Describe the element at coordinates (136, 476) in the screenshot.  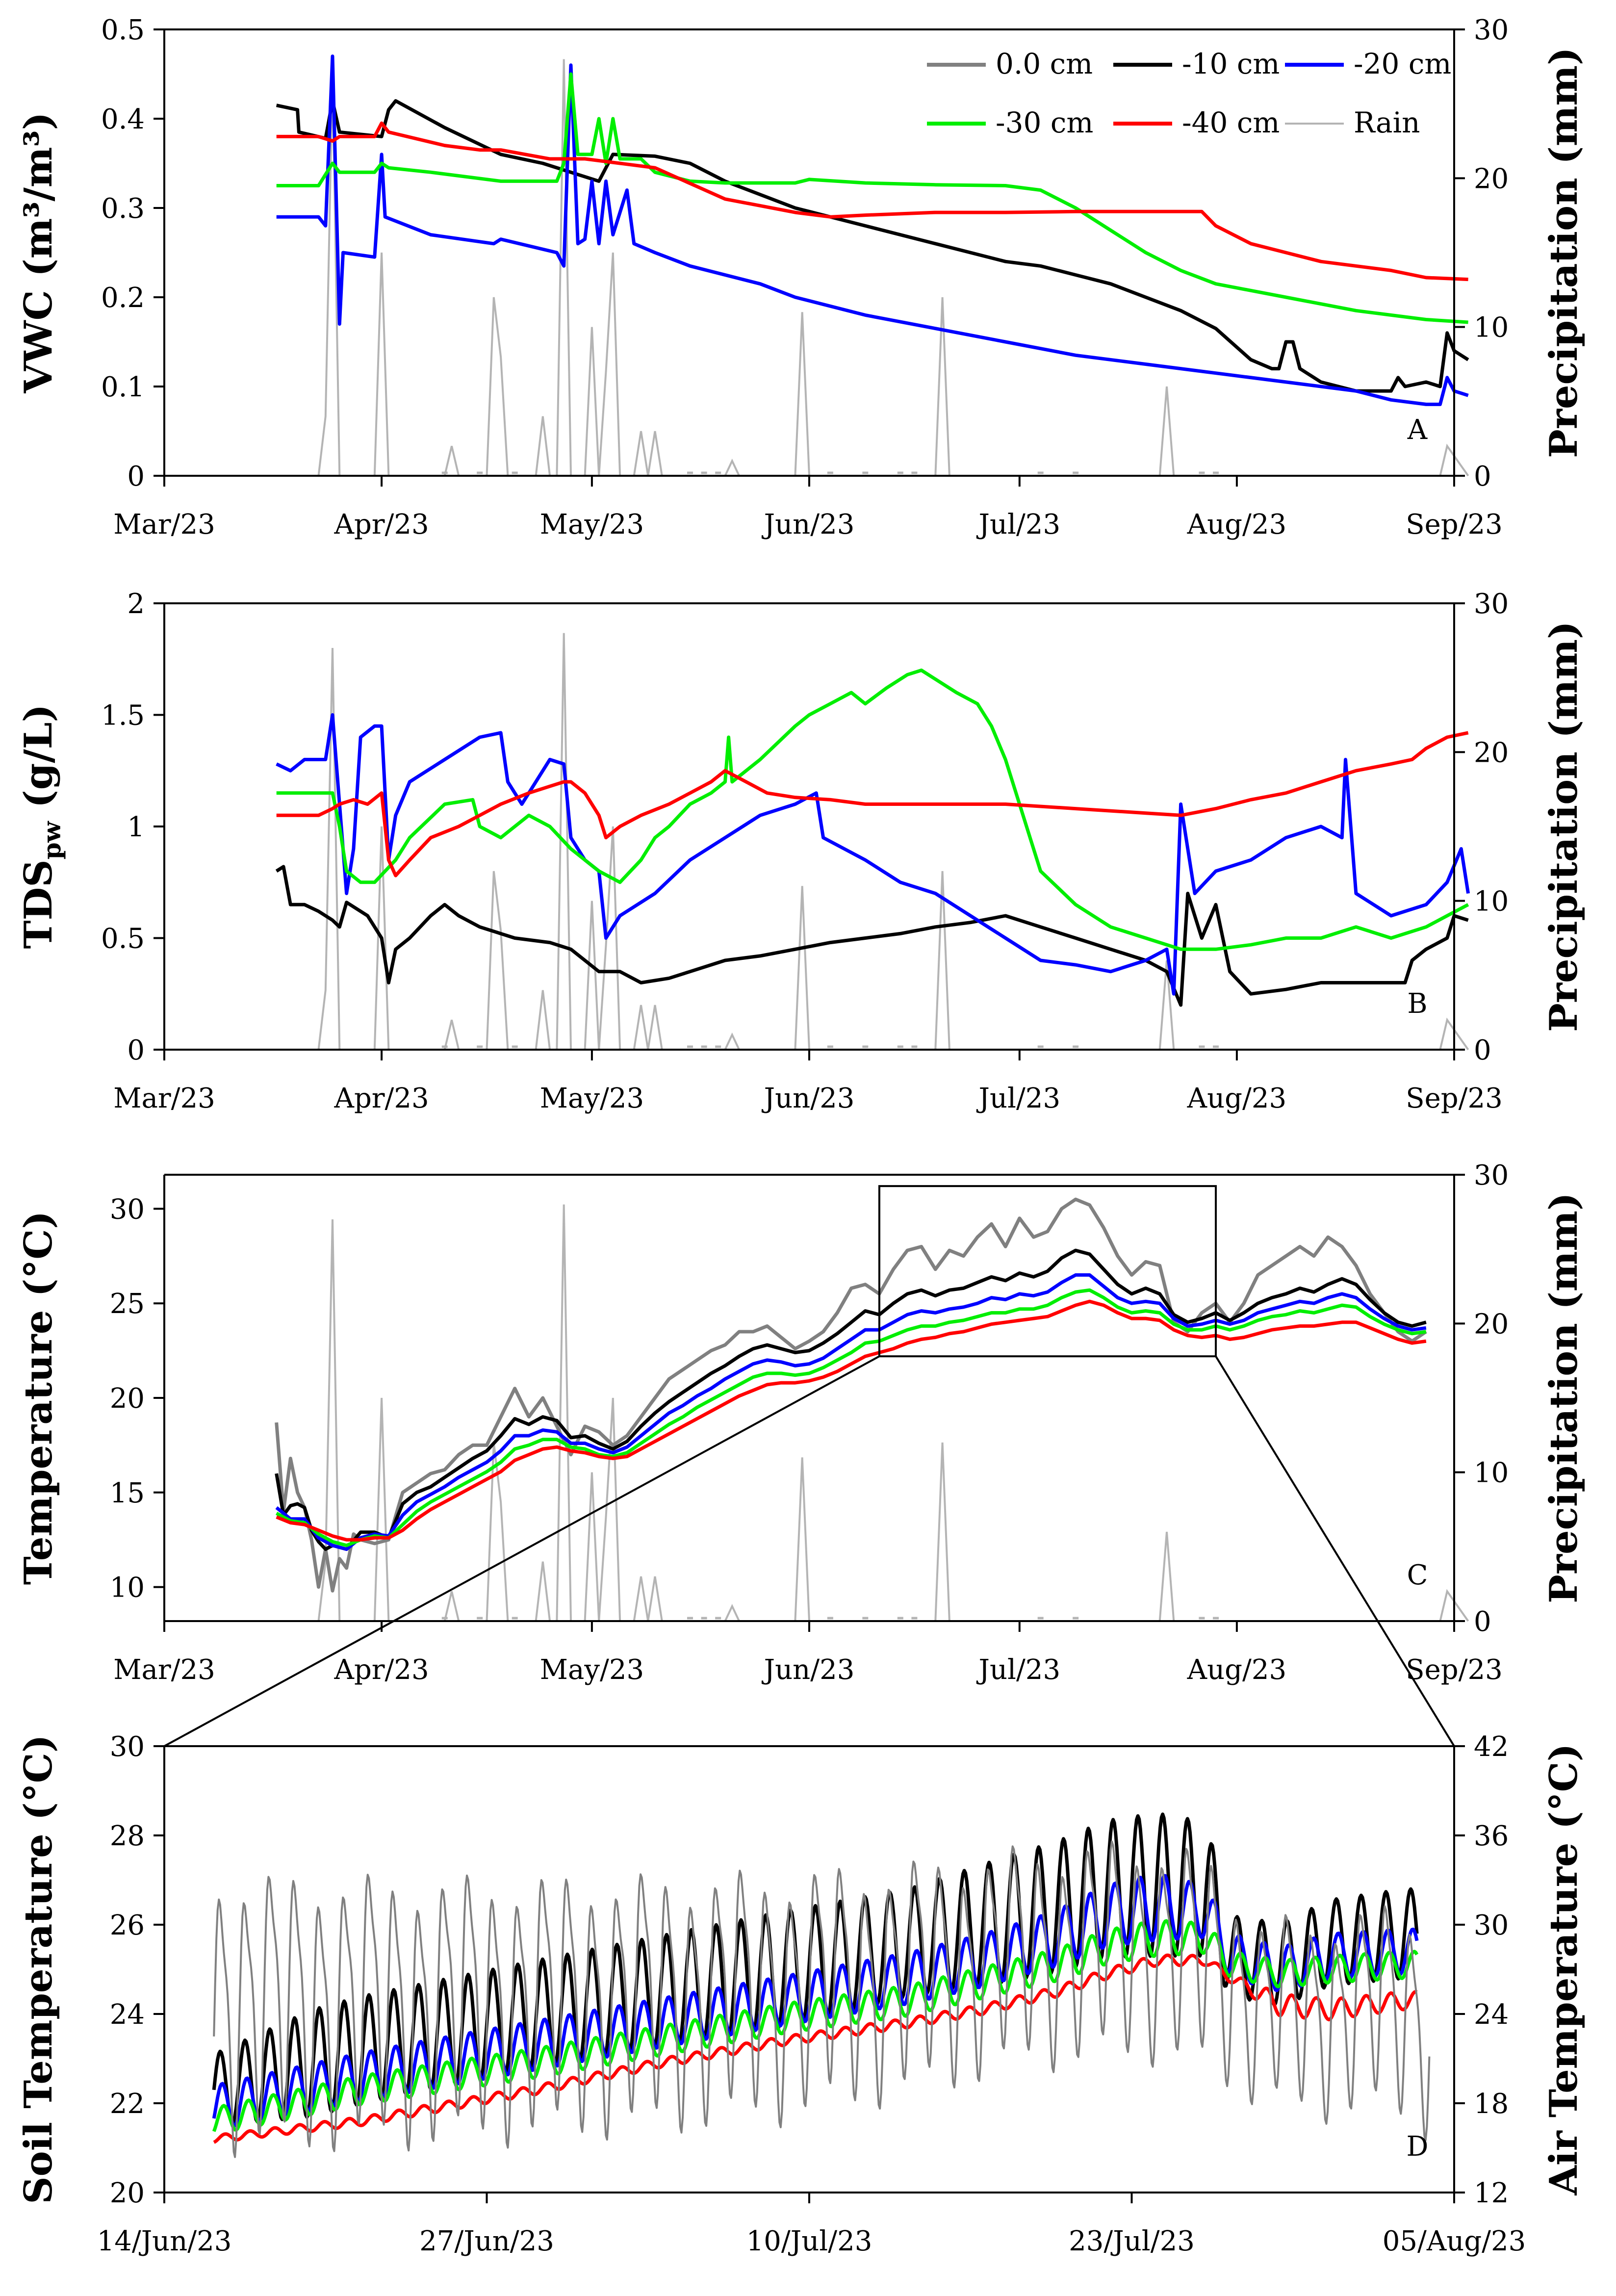
I see `y-tick-label: 0` at that location.